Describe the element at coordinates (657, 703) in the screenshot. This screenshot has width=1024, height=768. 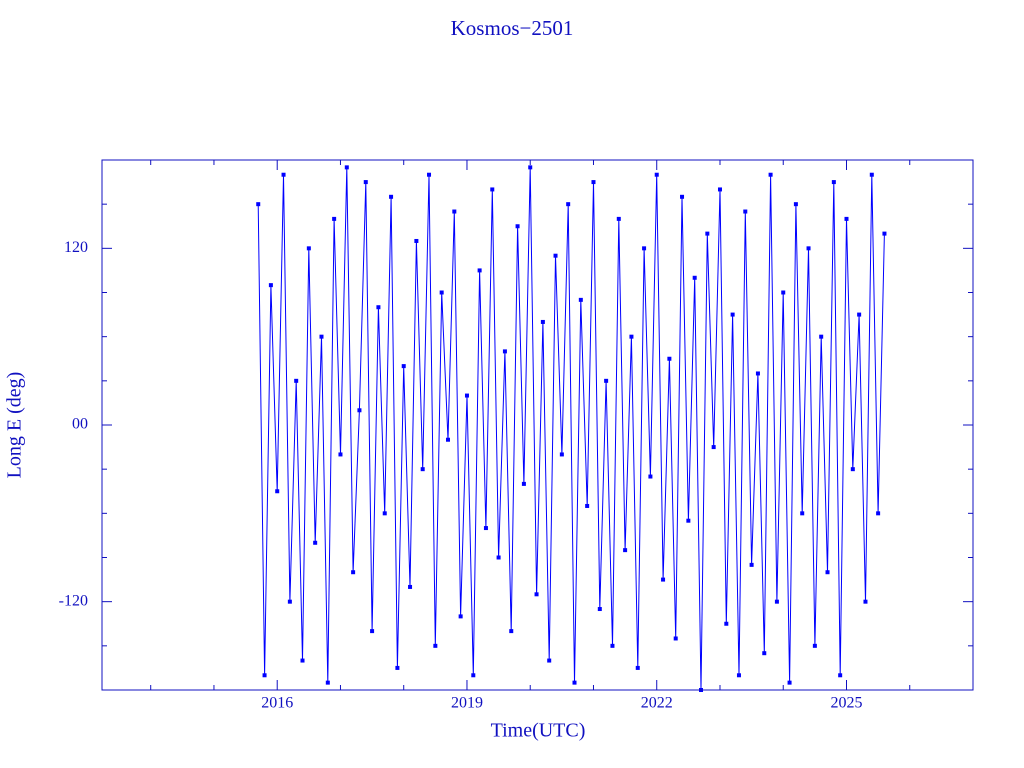
I see `x-tick-label: 2022` at that location.